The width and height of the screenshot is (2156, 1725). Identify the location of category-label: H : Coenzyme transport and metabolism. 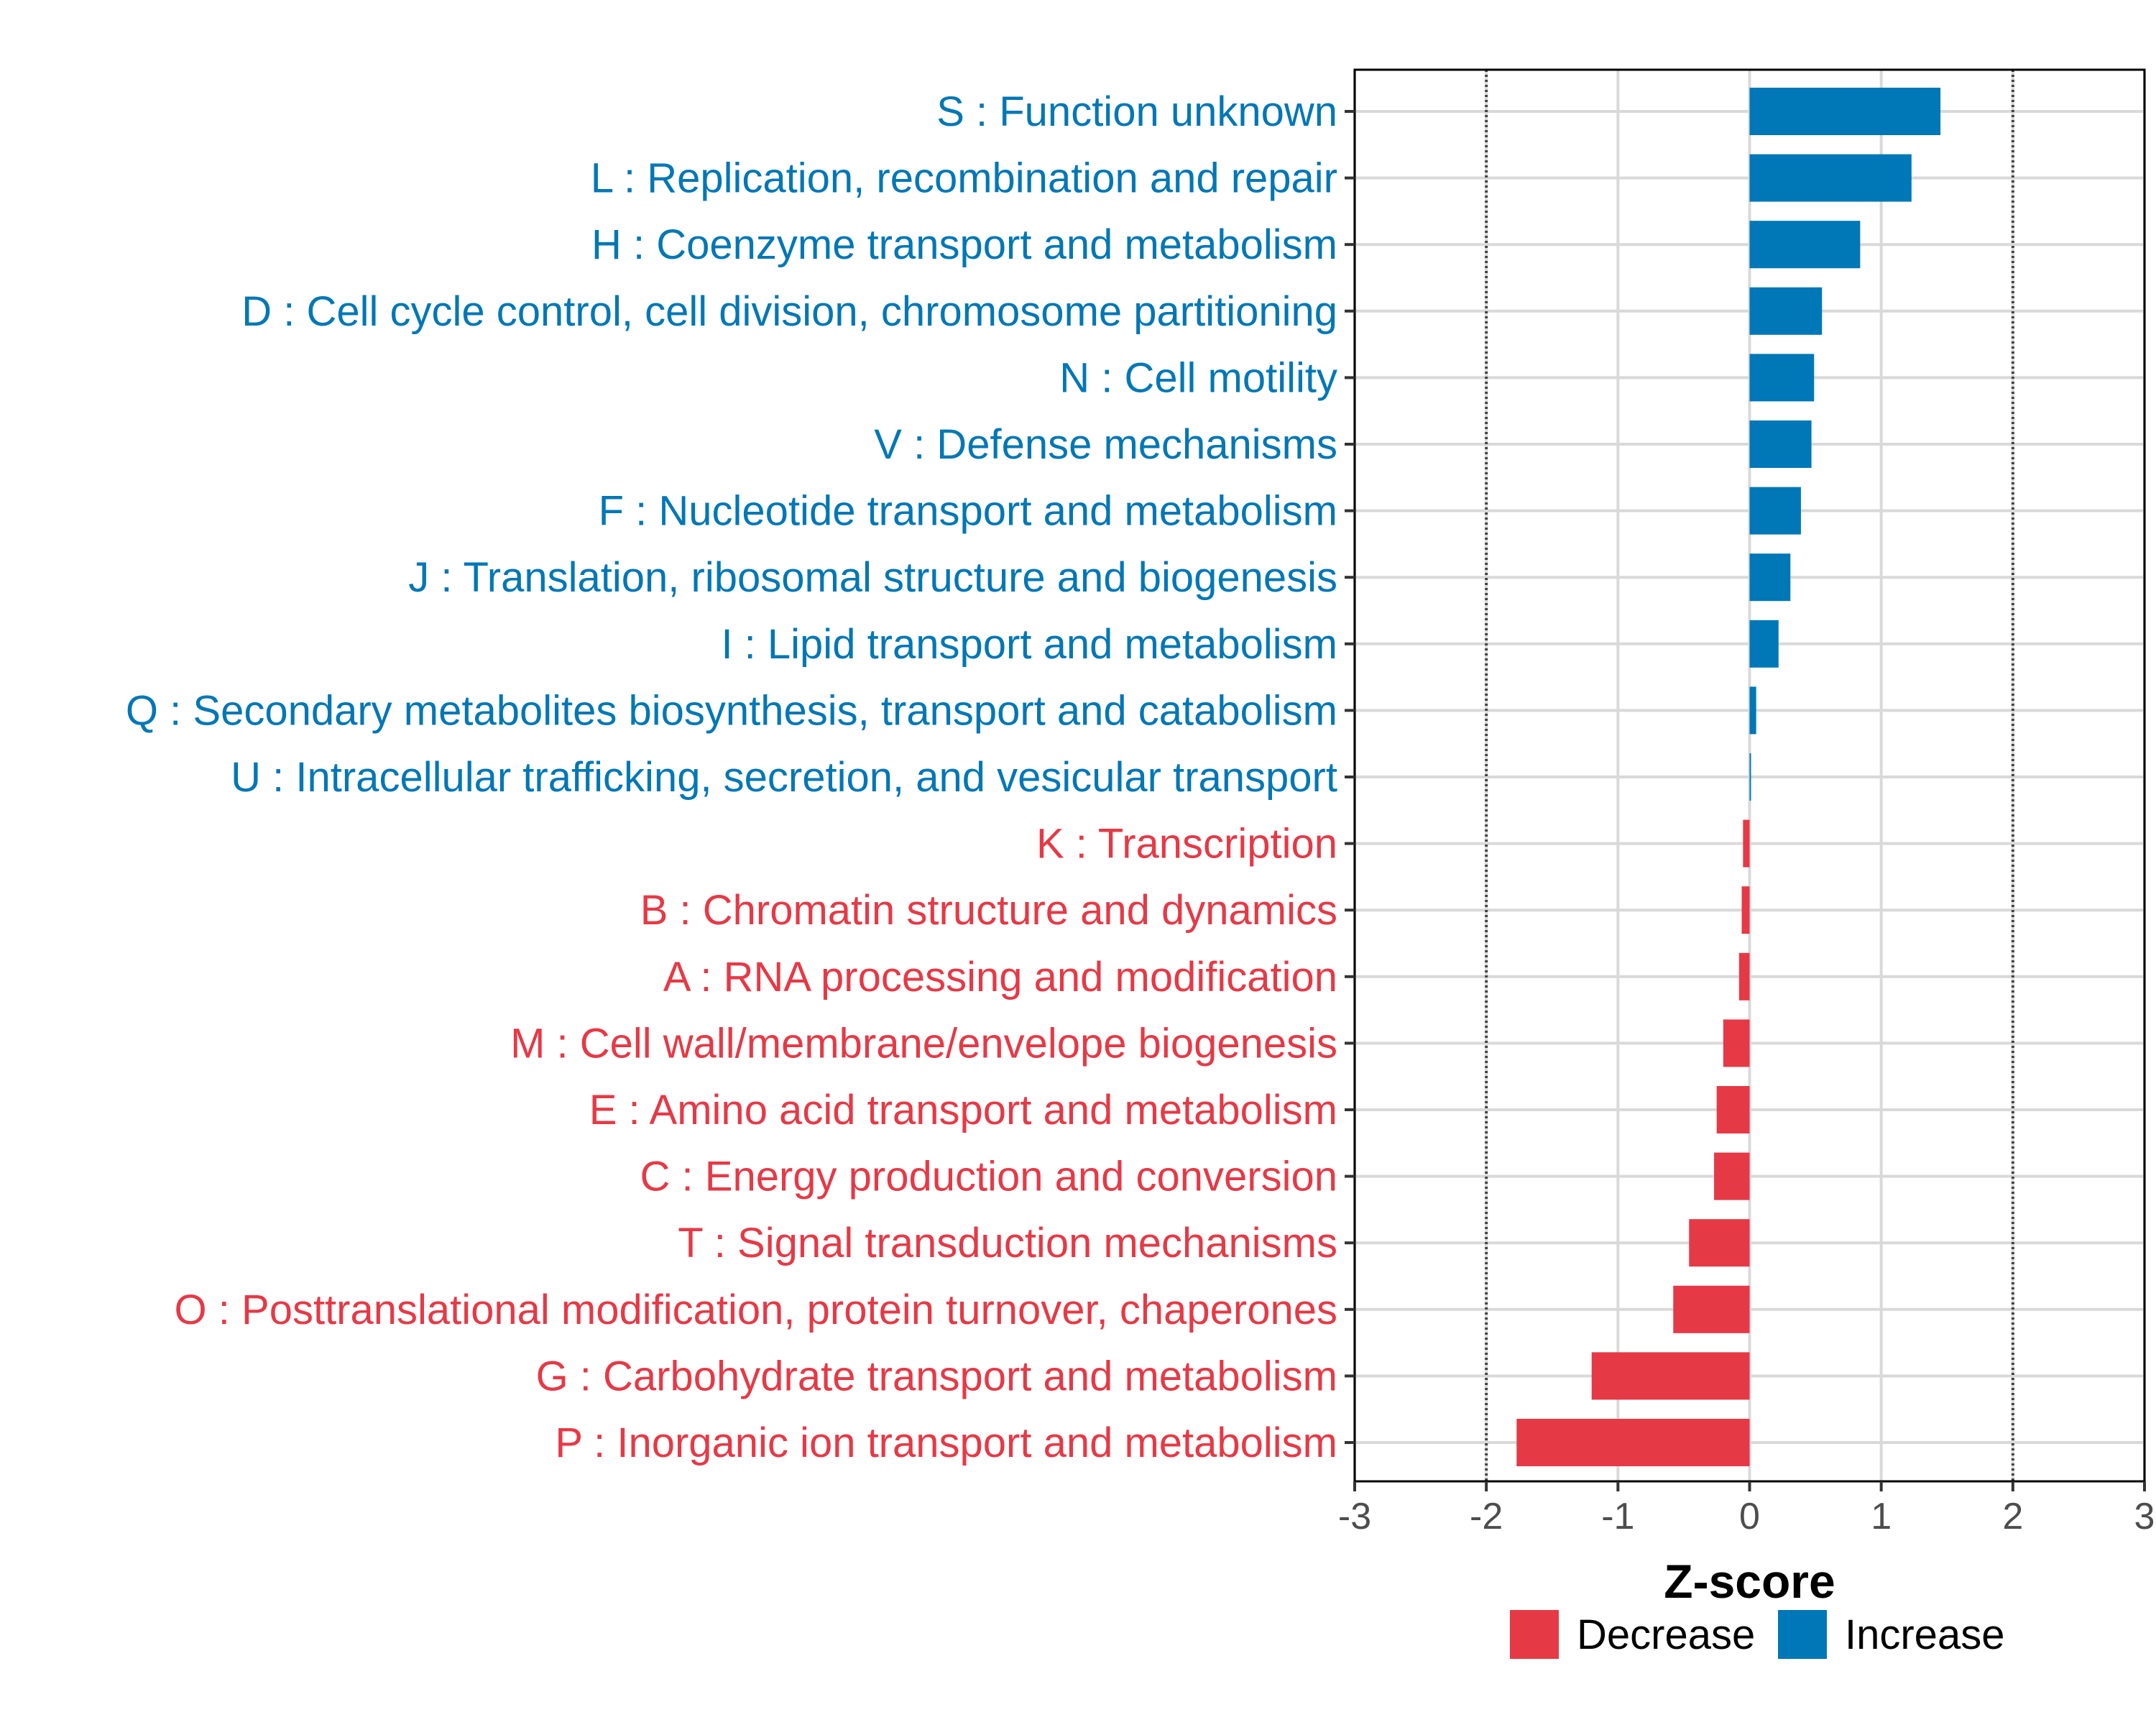
(964, 244).